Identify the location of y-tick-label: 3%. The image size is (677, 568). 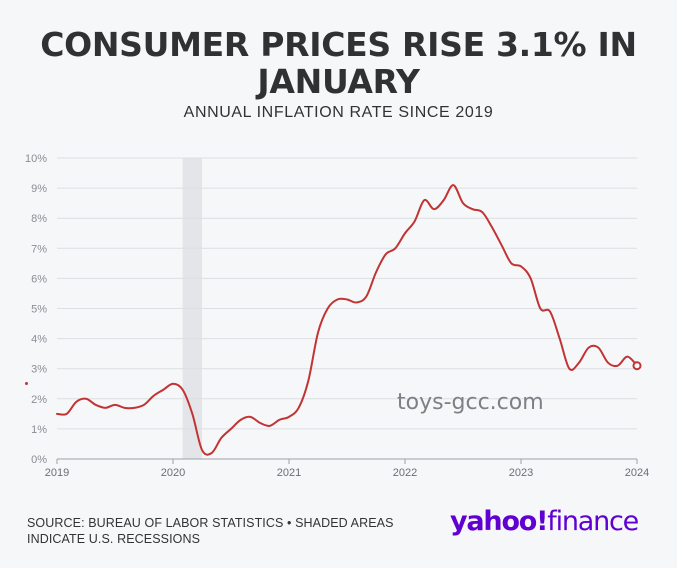
(39, 370).